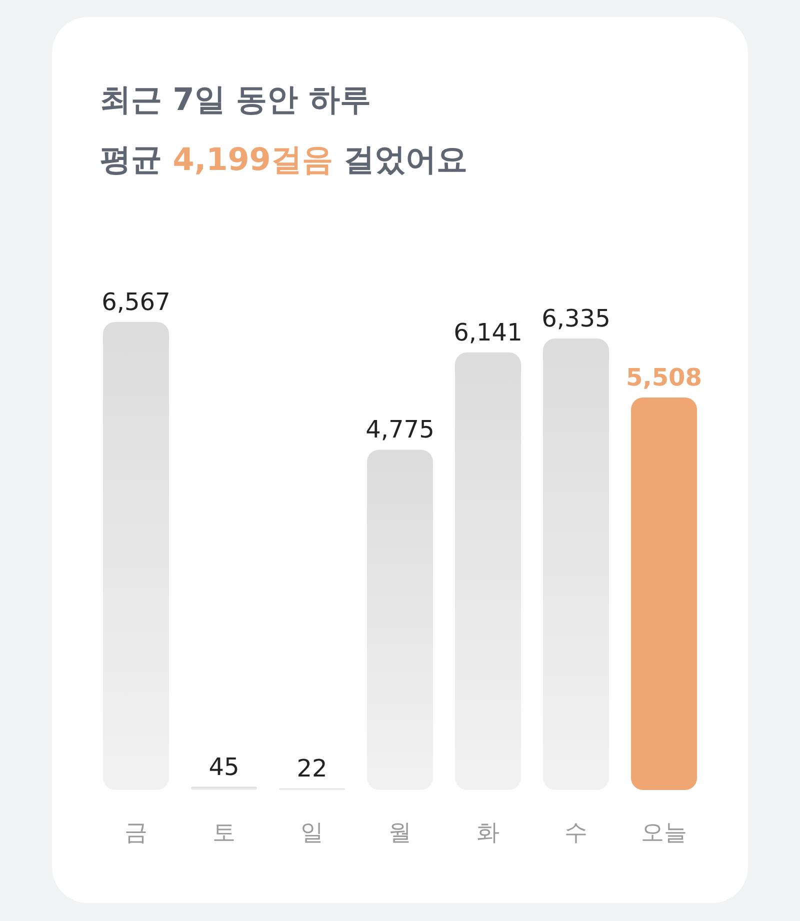 This screenshot has height=921, width=800. I want to click on data-label: 22, so click(312, 768).